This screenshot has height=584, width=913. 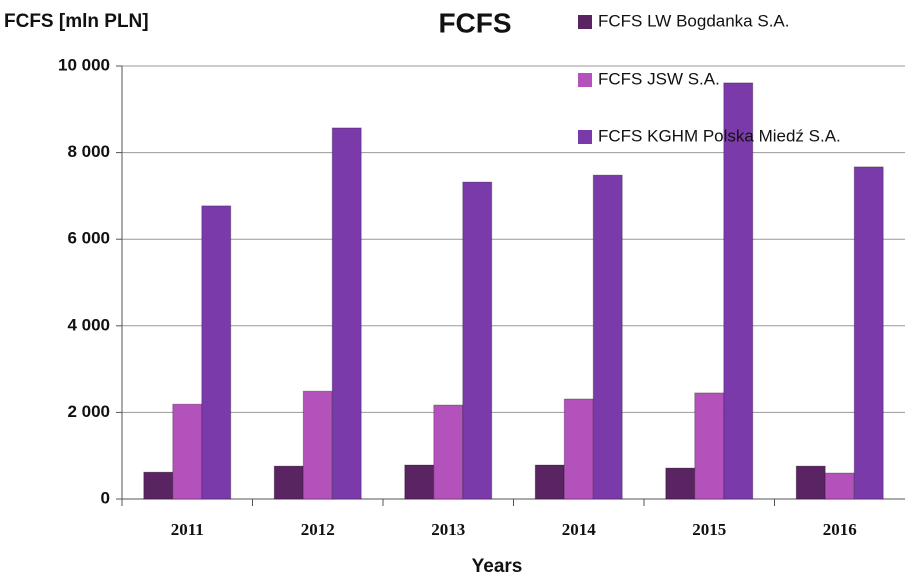 What do you see at coordinates (719, 135) in the screenshot?
I see `legend-label: FCFS KGHM Polska Miedź S.A.` at bounding box center [719, 135].